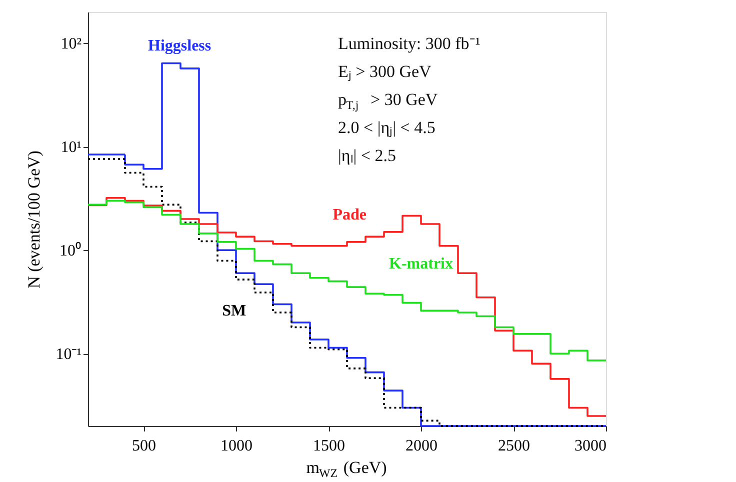  What do you see at coordinates (385, 72) in the screenshot?
I see `annotation: Eⱼ > 300 GeV` at bounding box center [385, 72].